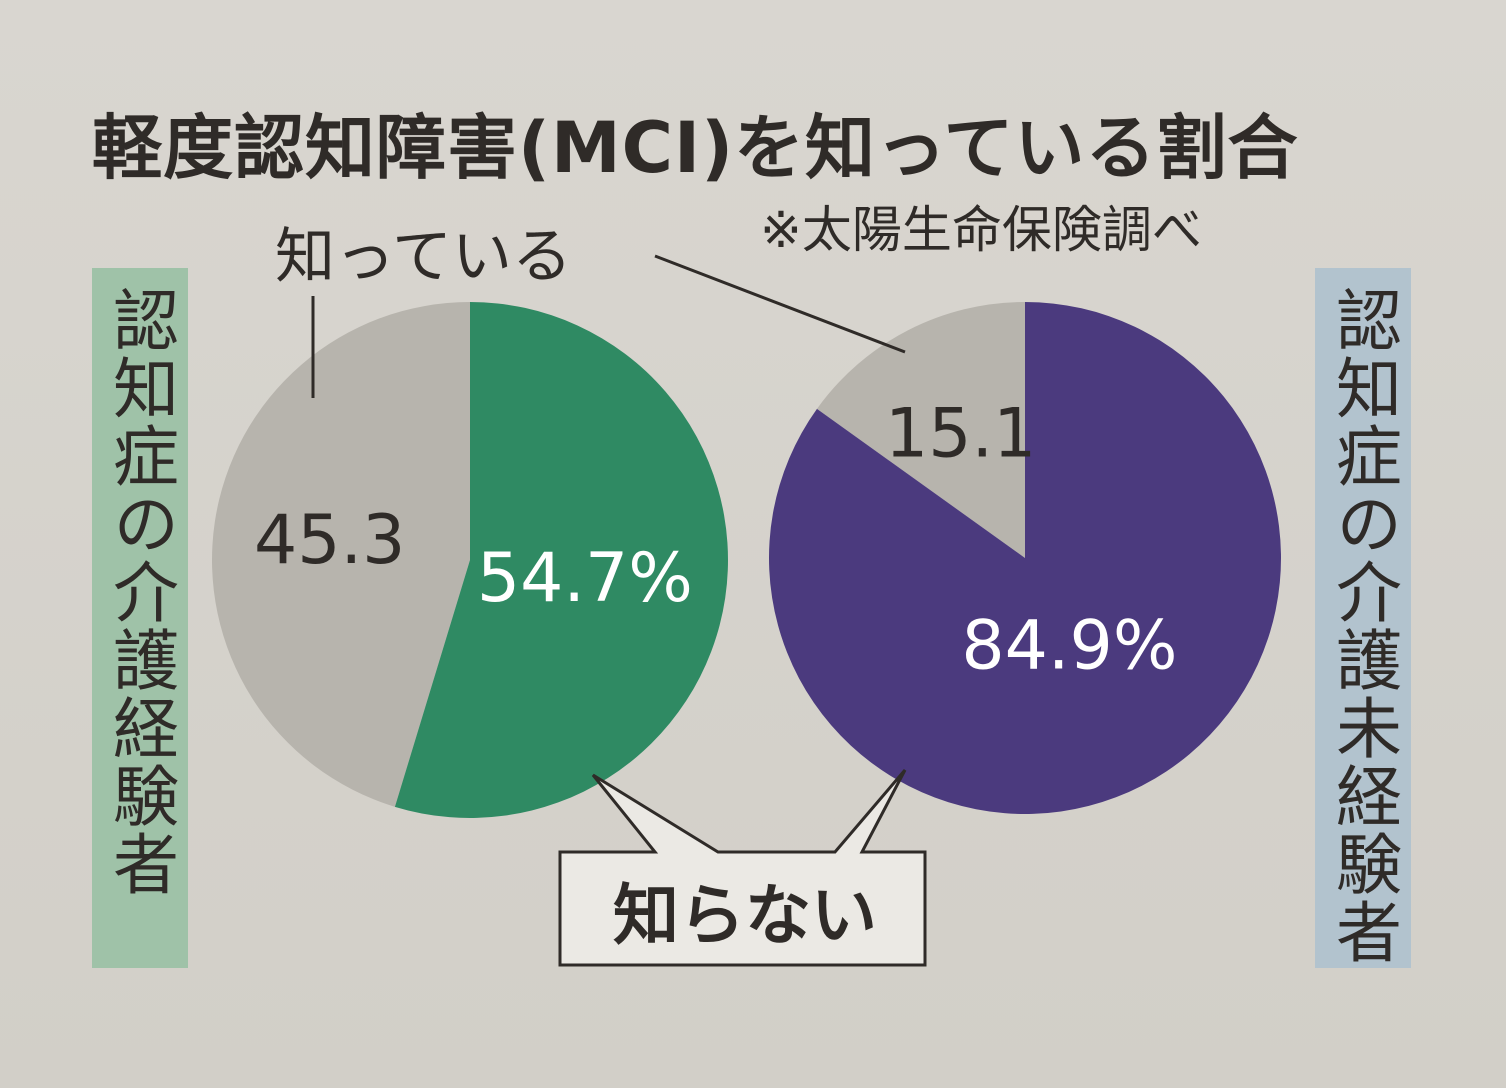 This screenshot has width=1506, height=1088. I want to click on pie-experienced-slice-known, so click(340, 554).